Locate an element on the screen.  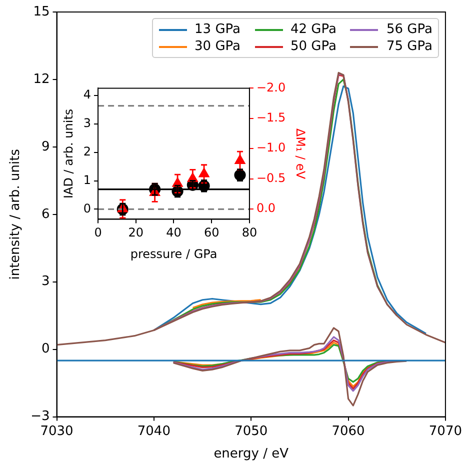
y2-tick-label: −1.0 is located at coordinates (271, 147).